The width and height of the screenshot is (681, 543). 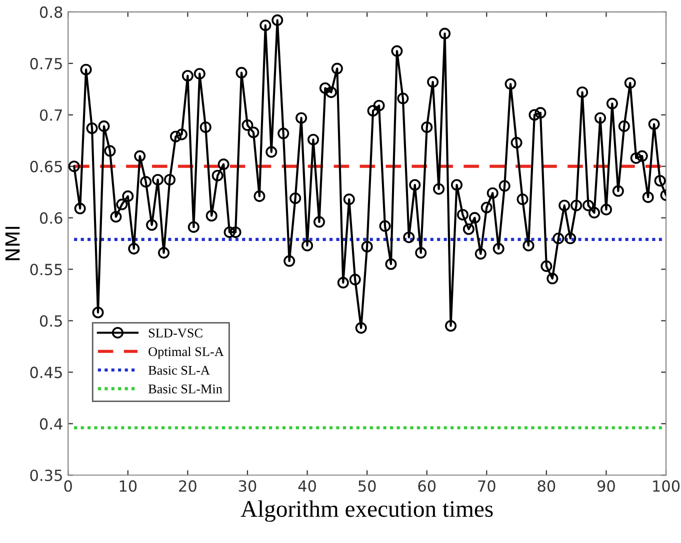 What do you see at coordinates (12, 243) in the screenshot?
I see `y-axis-title: NMI` at bounding box center [12, 243].